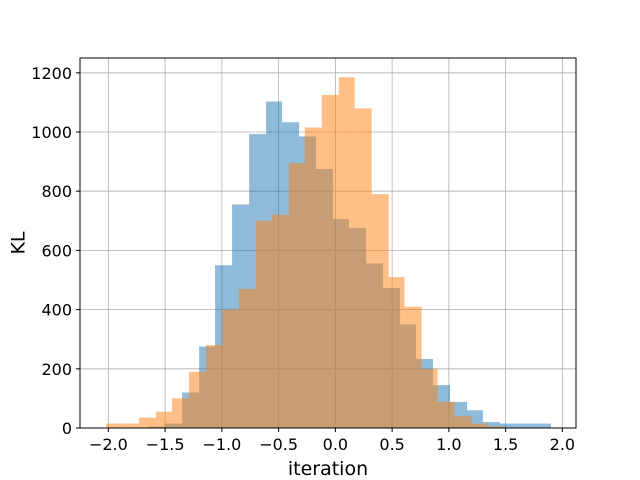  I want to click on x-tick-label: −2.0, so click(108, 444).